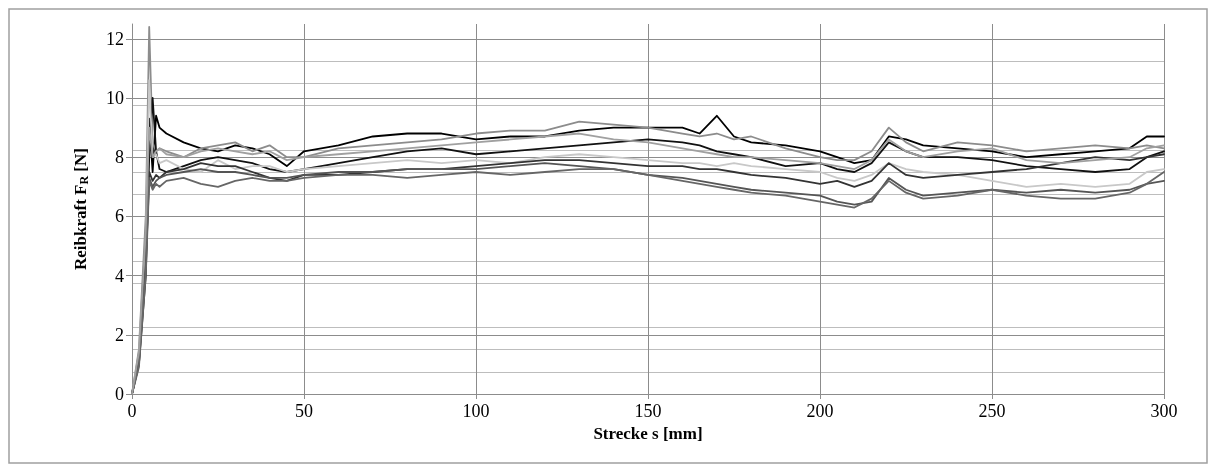  I want to click on x-tick-label: 150, so click(648, 411).